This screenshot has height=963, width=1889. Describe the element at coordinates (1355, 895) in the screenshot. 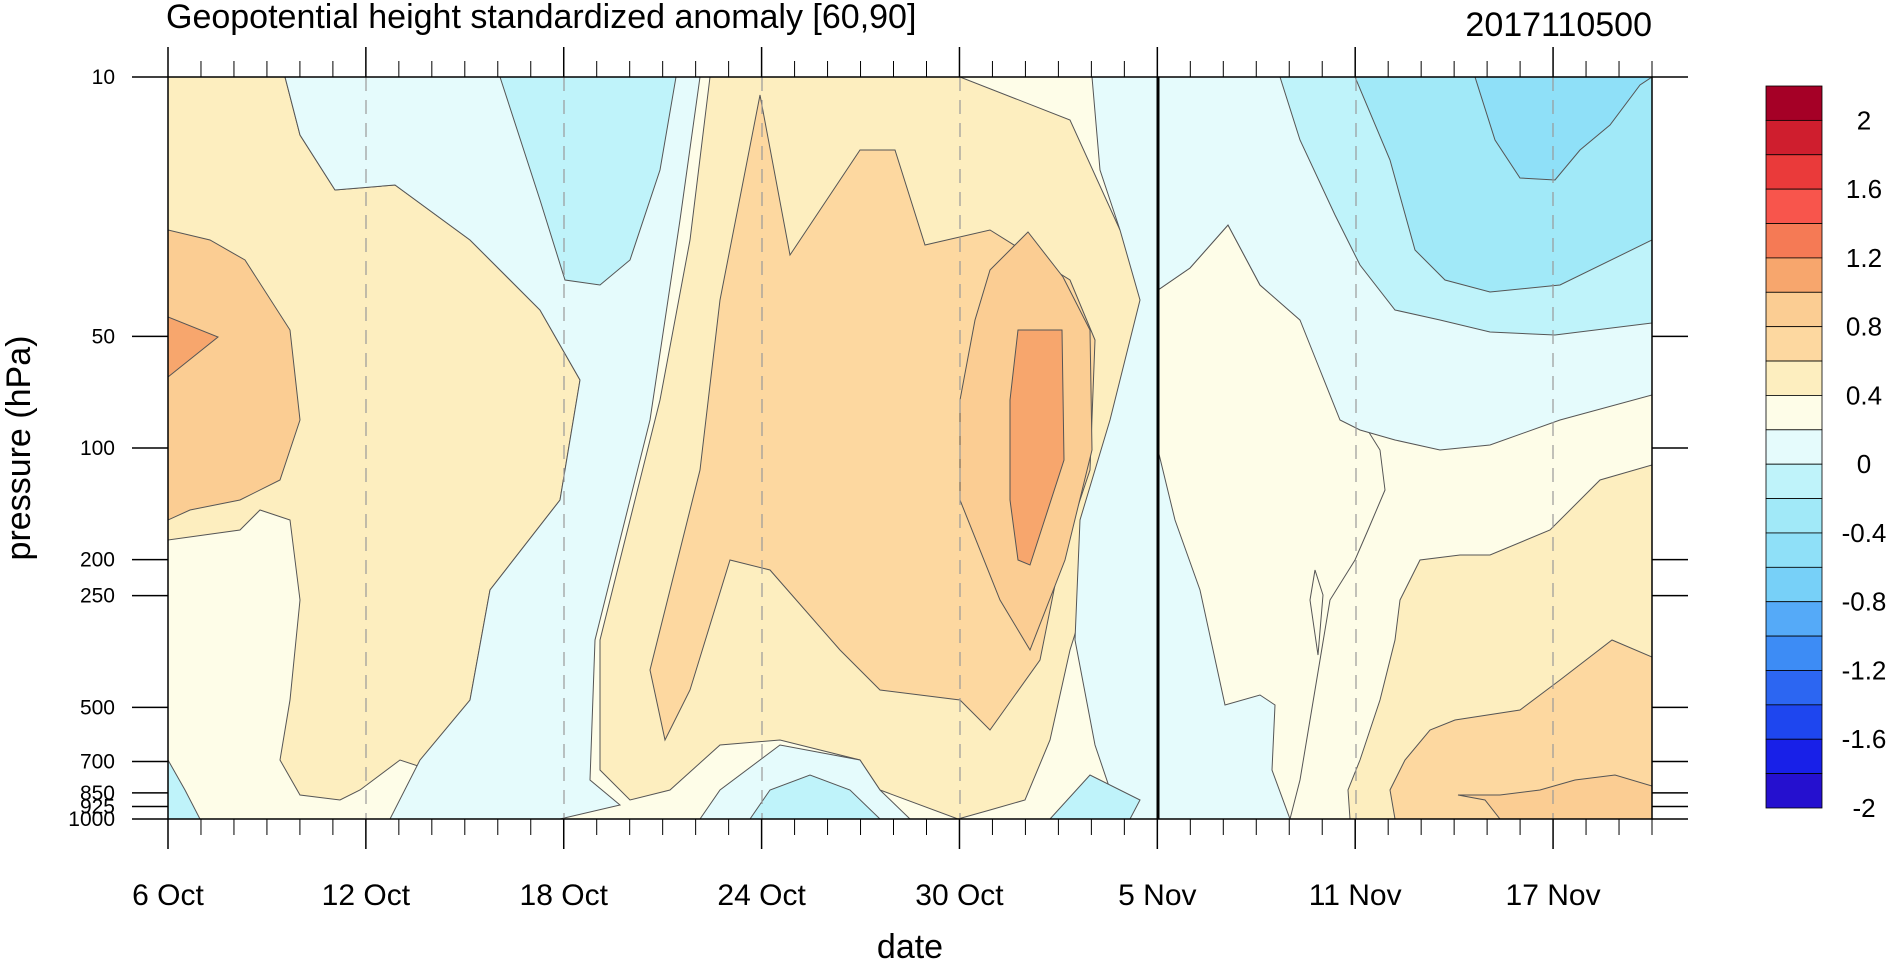

I see `x-tick-label: 11 Nov` at that location.